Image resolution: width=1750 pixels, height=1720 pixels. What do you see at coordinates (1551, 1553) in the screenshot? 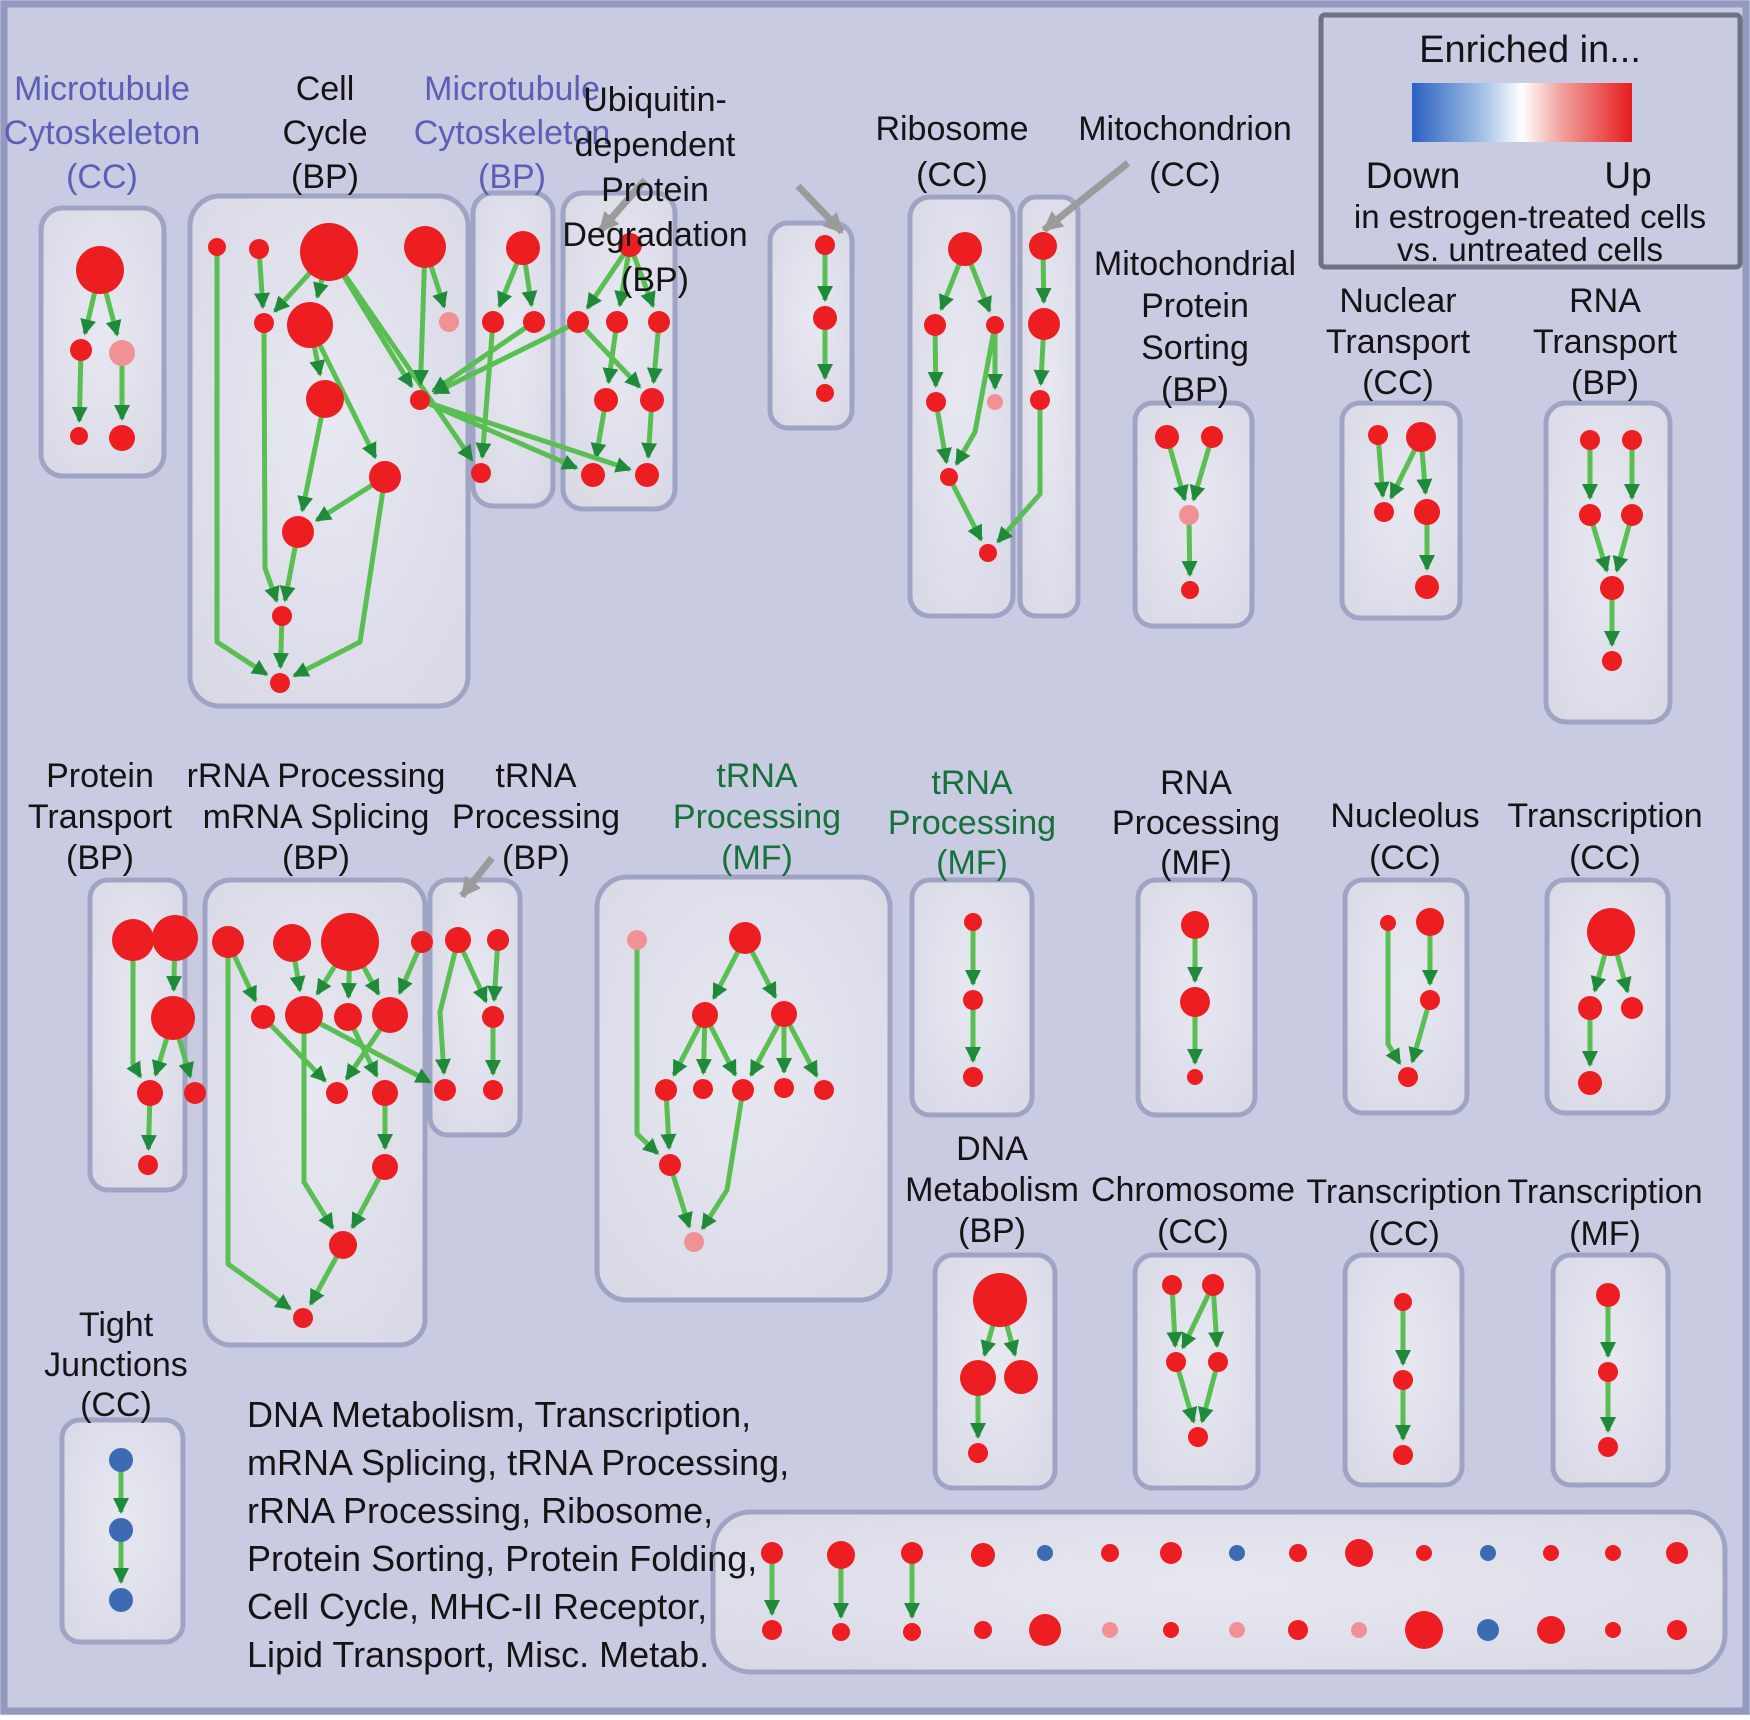
I see `go-term-node-bt13-red` at bounding box center [1551, 1553].